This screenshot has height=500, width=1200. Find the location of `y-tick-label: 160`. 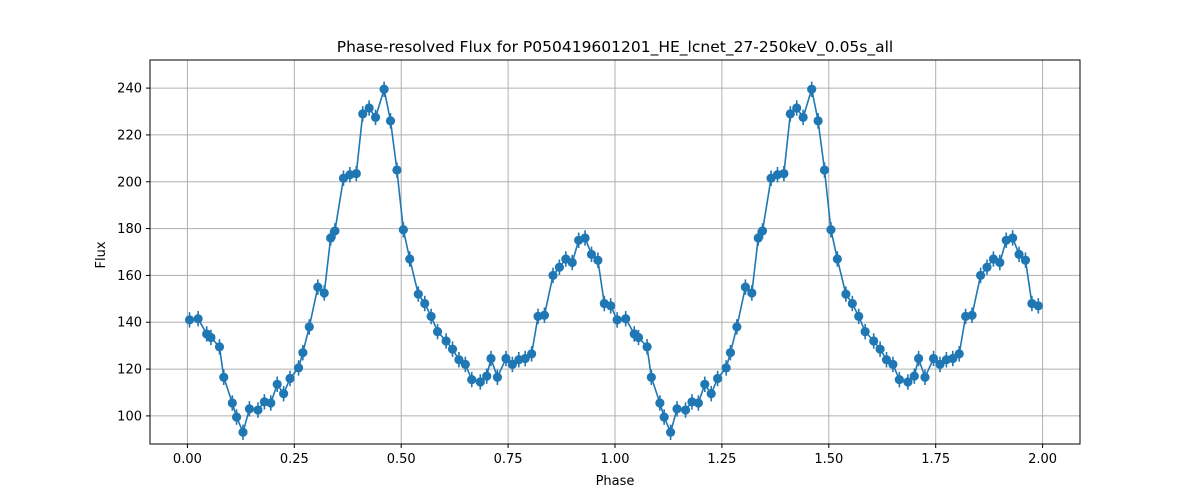

y-tick-label: 160 is located at coordinates (129, 276).